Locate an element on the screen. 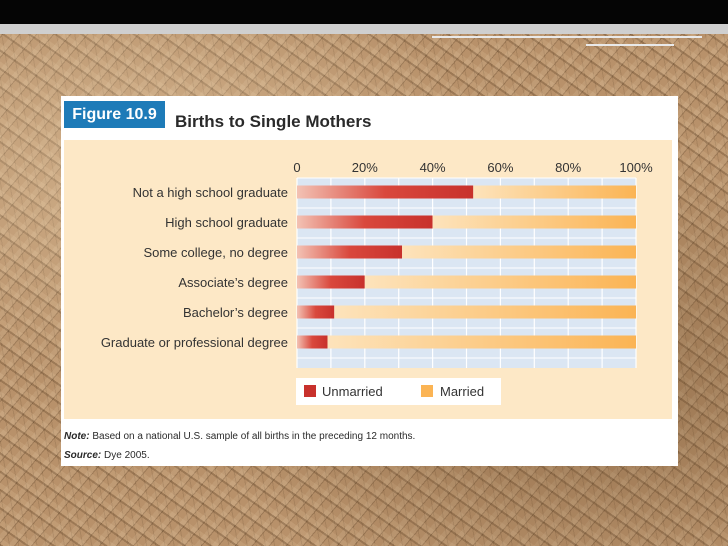 The image size is (728, 546). chart-legend: Unmarried Married is located at coordinates (398, 391).